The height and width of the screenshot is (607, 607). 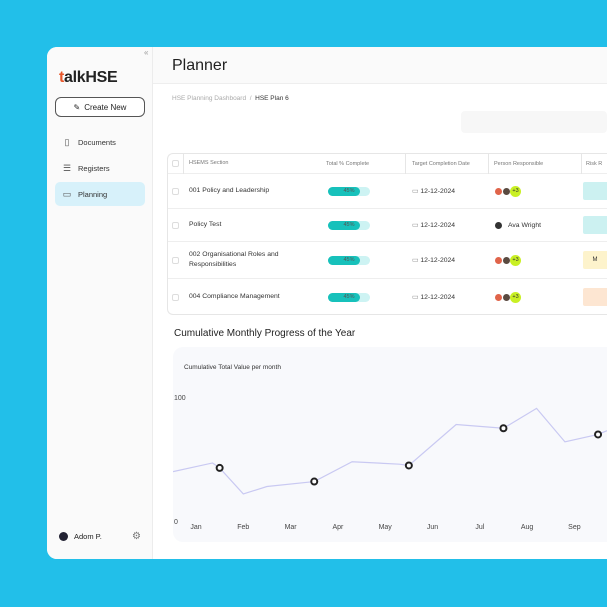 I want to click on x-tick-label: Apr, so click(x=338, y=527).